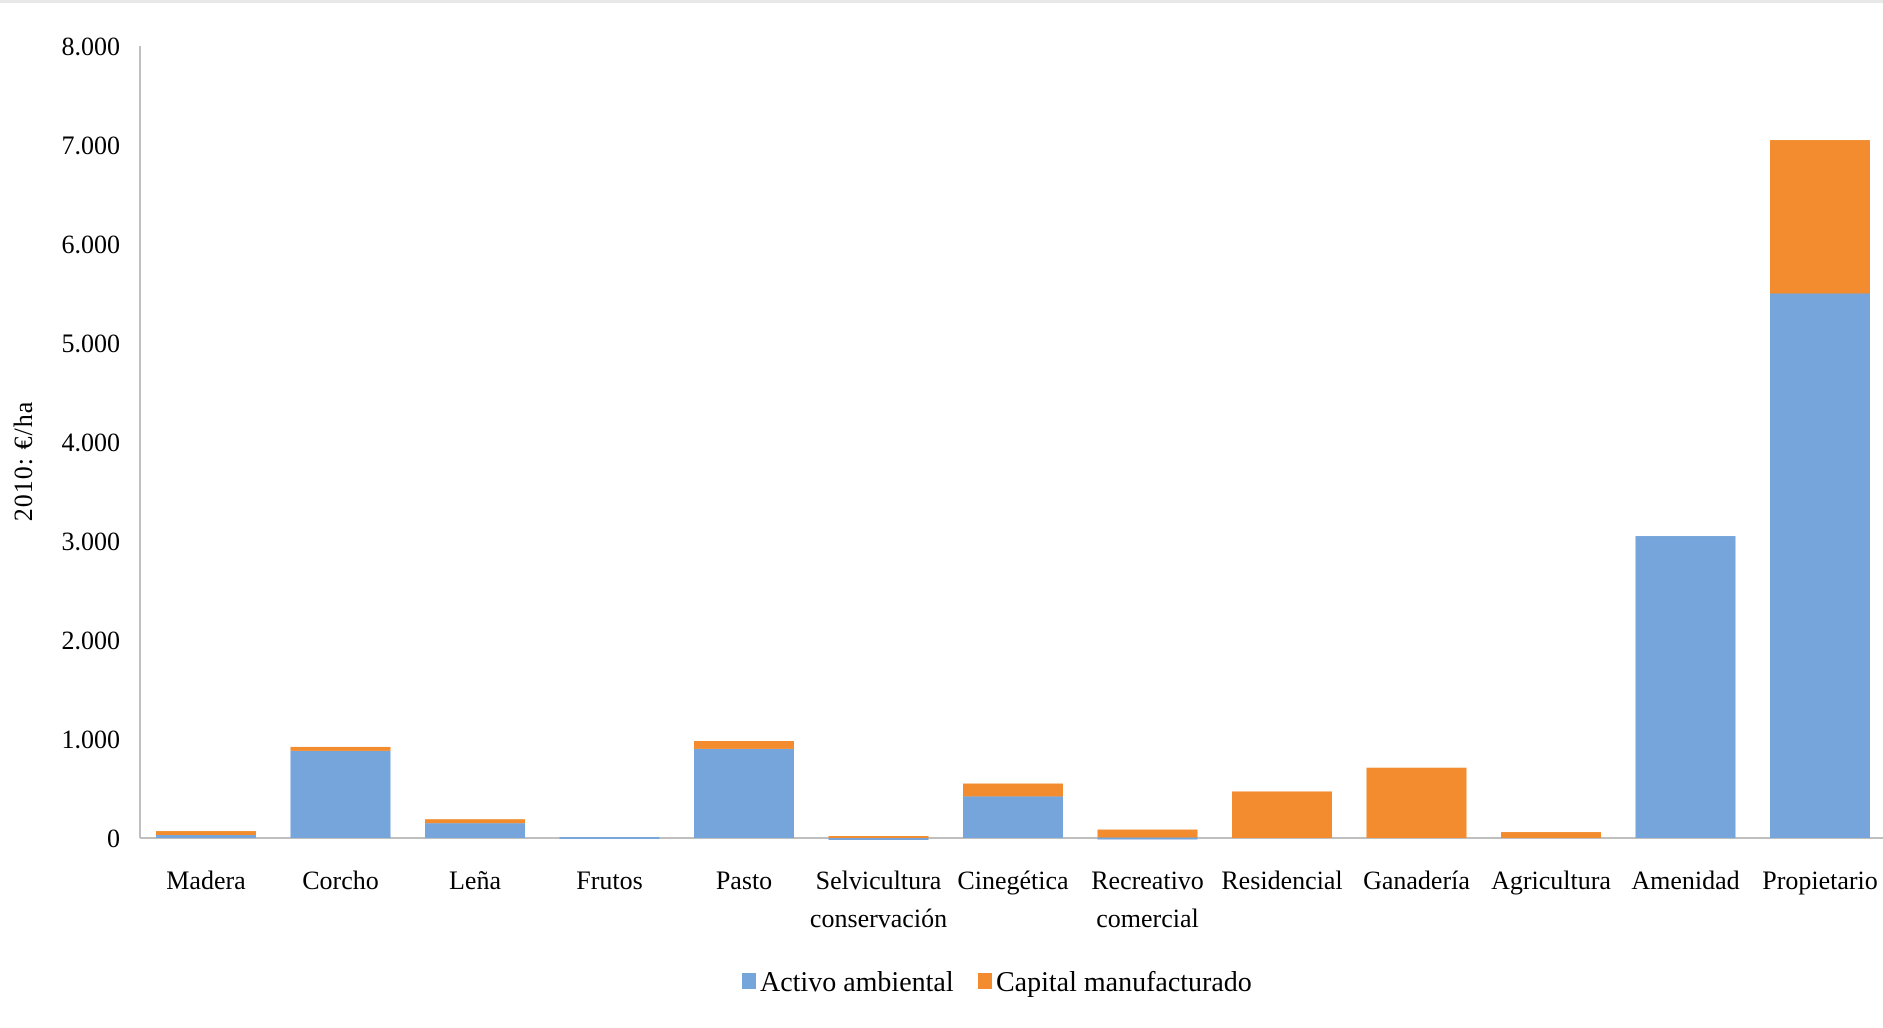 This screenshot has height=1028, width=1883. Describe the element at coordinates (744, 880) in the screenshot. I see `x-tick-label: Pasto` at that location.